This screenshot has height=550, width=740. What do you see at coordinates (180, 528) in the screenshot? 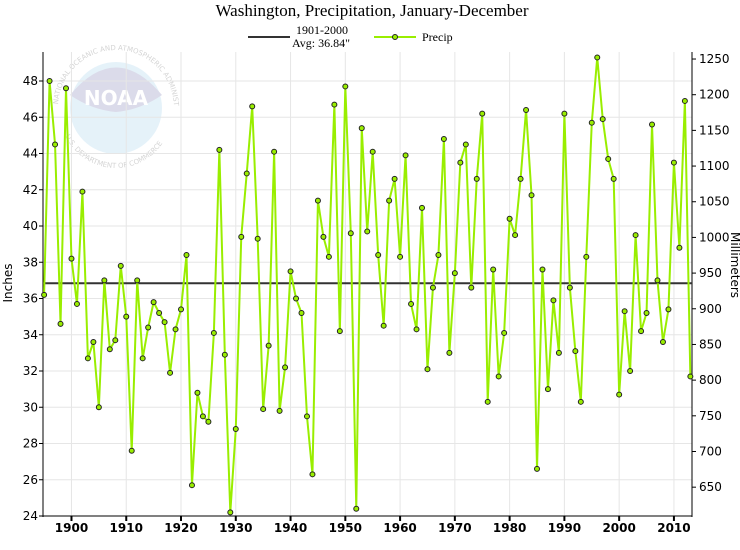
I see `x-tick-label: 1920` at bounding box center [180, 528].